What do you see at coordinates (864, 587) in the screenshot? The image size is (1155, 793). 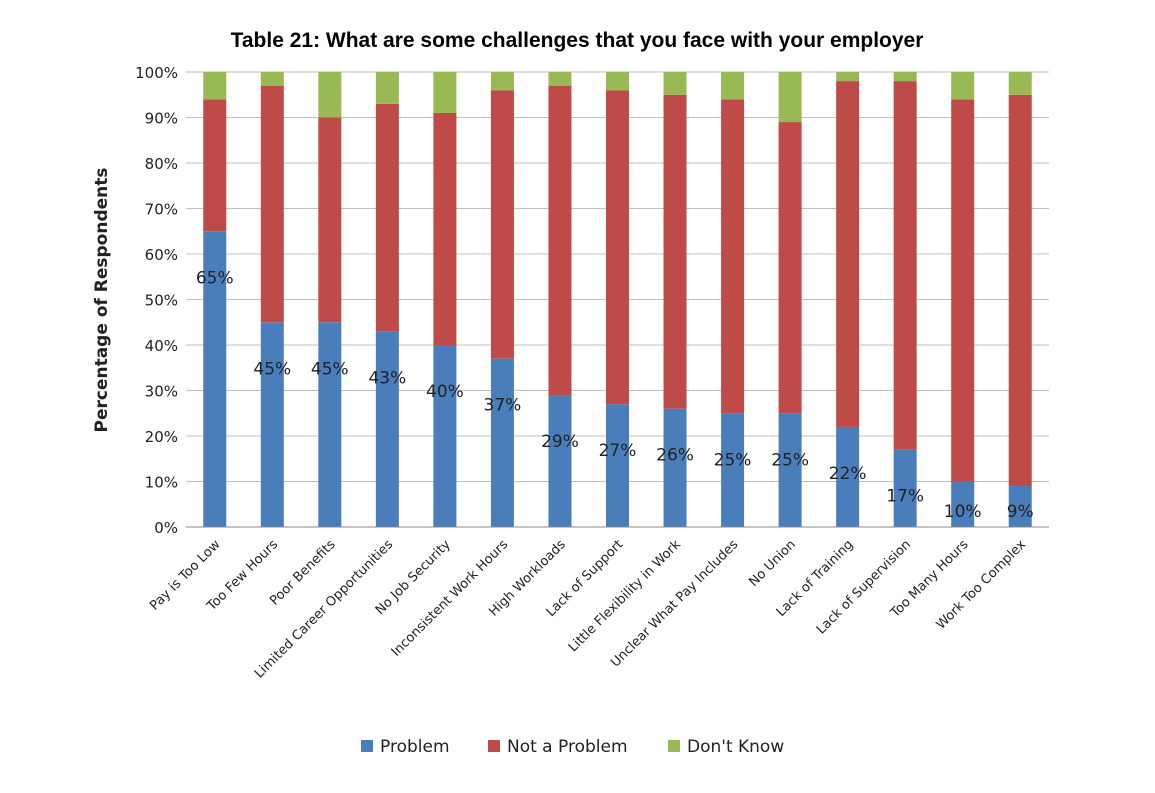 I see `category-label: Lack of Supervision` at bounding box center [864, 587].